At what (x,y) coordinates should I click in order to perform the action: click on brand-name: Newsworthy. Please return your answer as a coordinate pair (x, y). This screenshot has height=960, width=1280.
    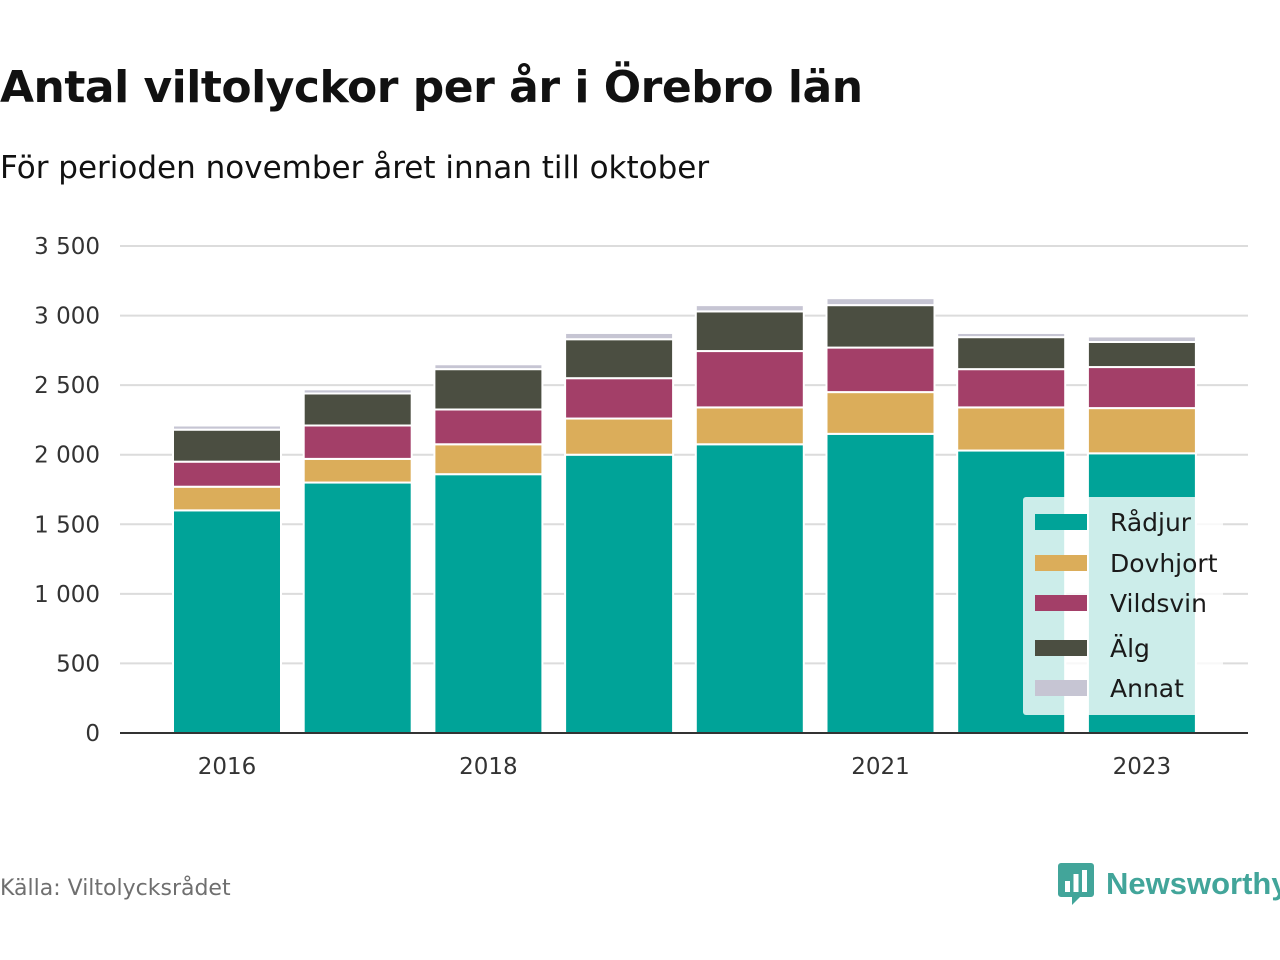
    Looking at the image, I should click on (1193, 883).